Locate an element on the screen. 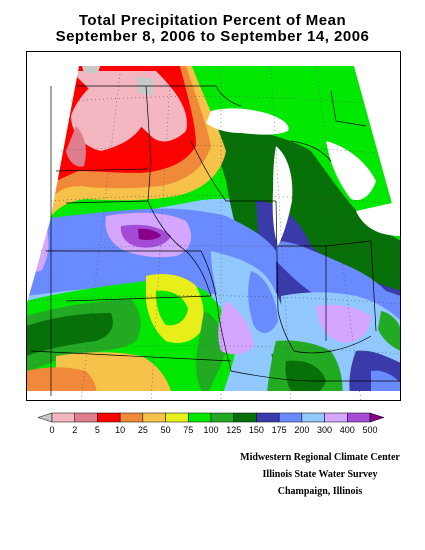  map-date-range: September 8, 2006 to September 14, 2006 is located at coordinates (212, 36).